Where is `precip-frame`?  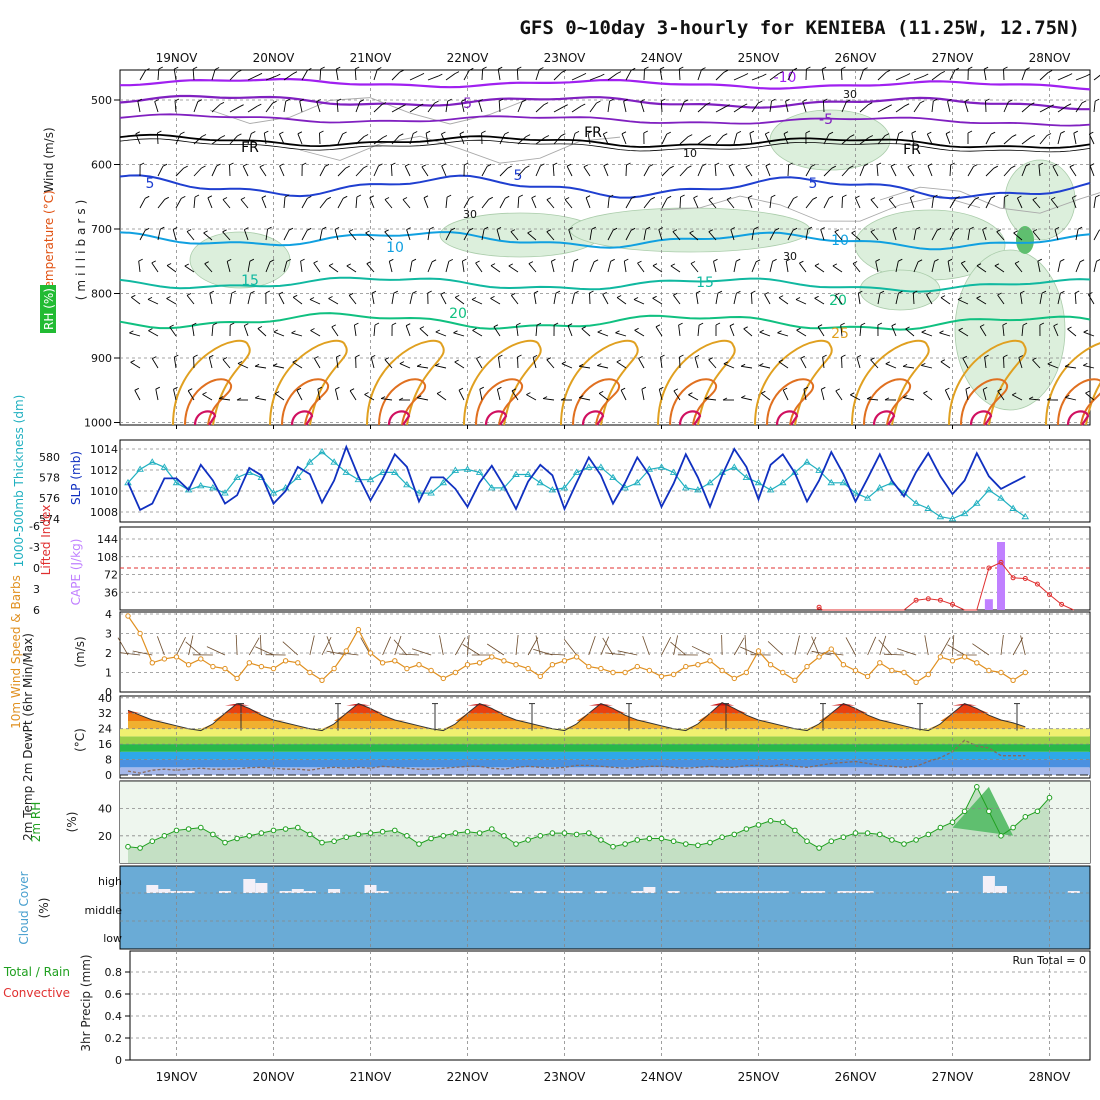
precip-frame is located at coordinates (610, 1005).